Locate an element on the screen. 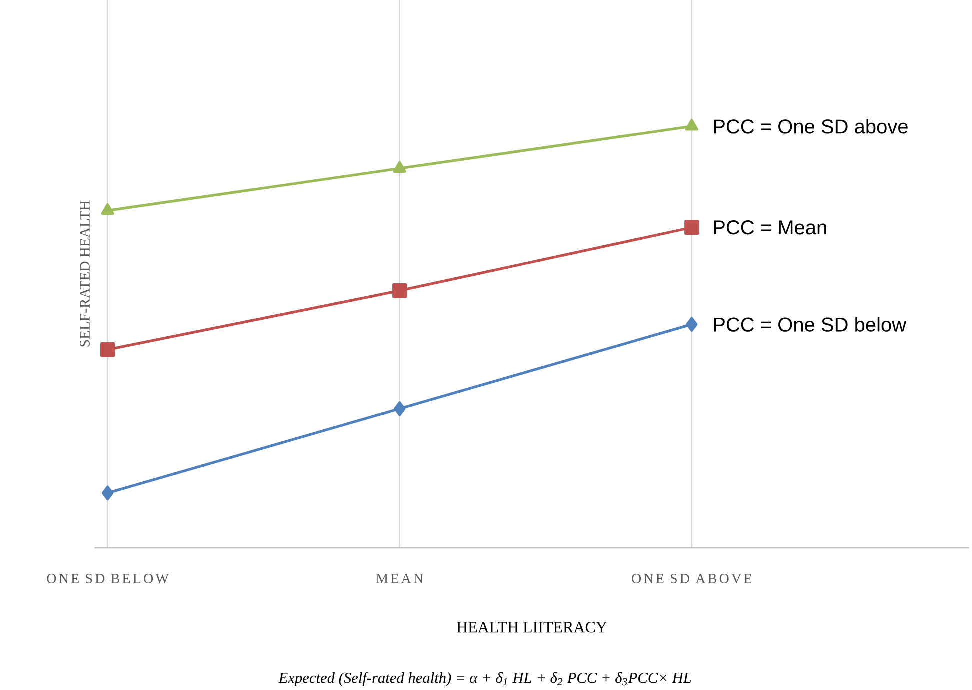  series-label: PCC = Mean is located at coordinates (770, 227).